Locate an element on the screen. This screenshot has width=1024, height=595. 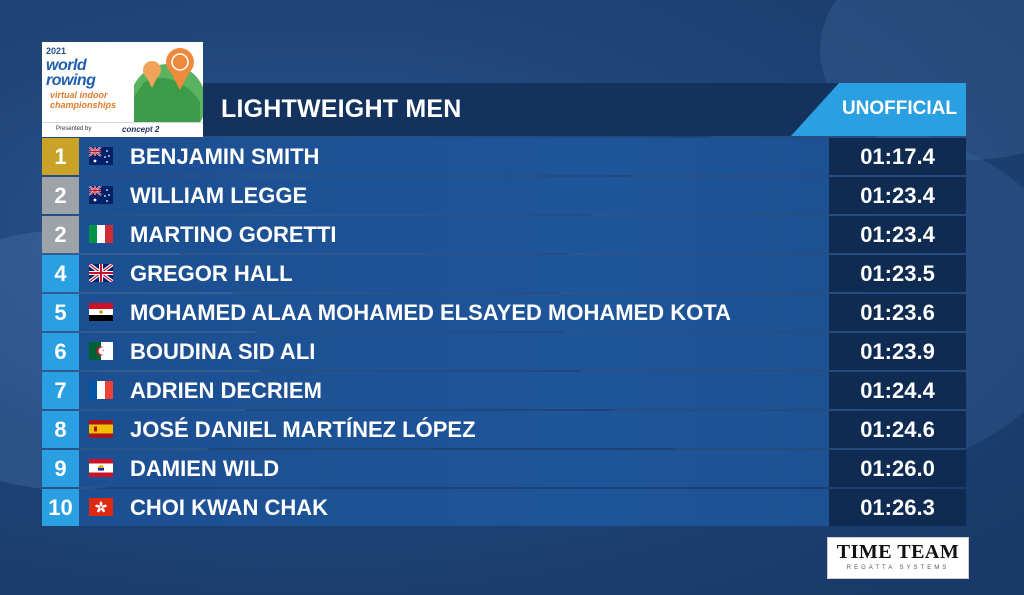
logo-subtitle-line1: virtual indoor is located at coordinates (79, 95).